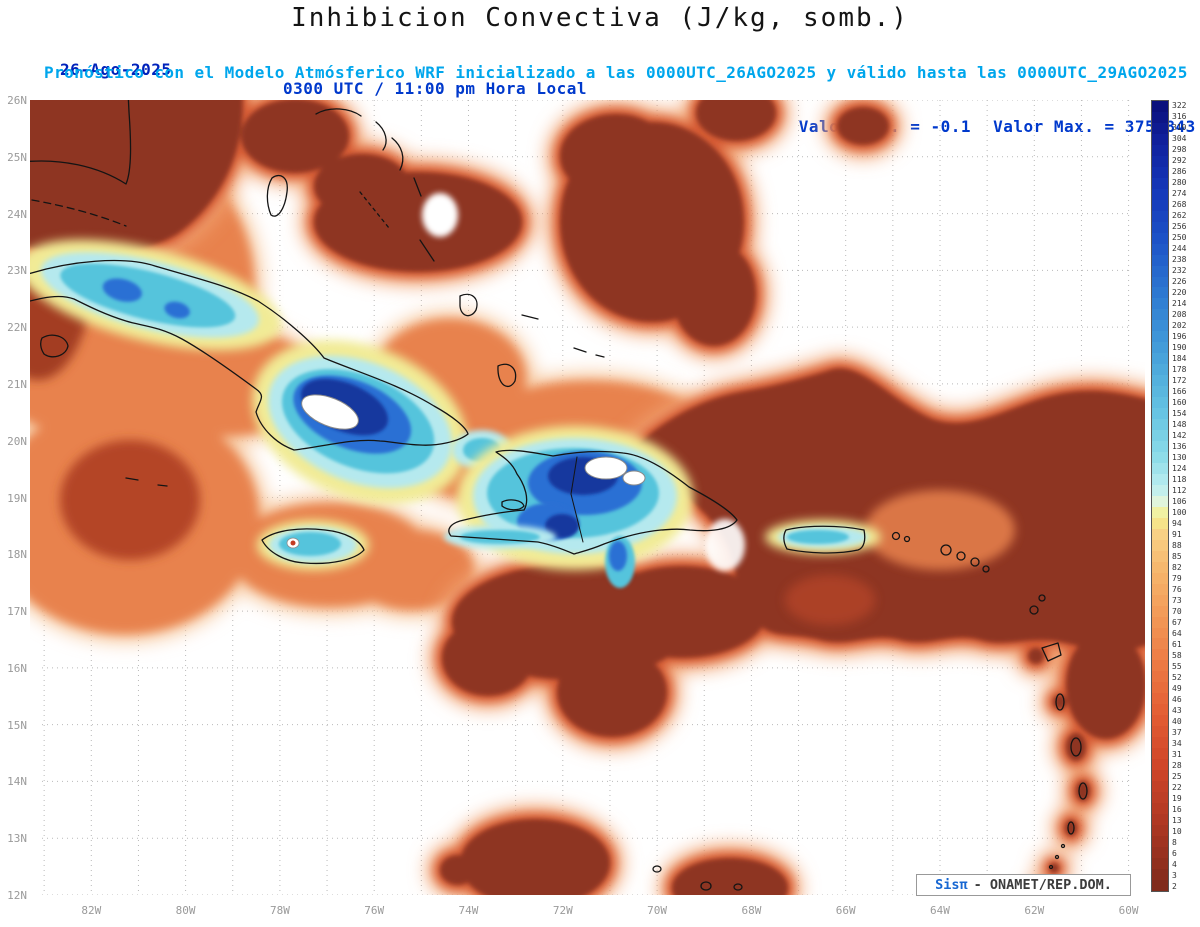  Describe the element at coordinates (1179, 237) in the screenshot. I see `colorbar-value: 250` at that location.